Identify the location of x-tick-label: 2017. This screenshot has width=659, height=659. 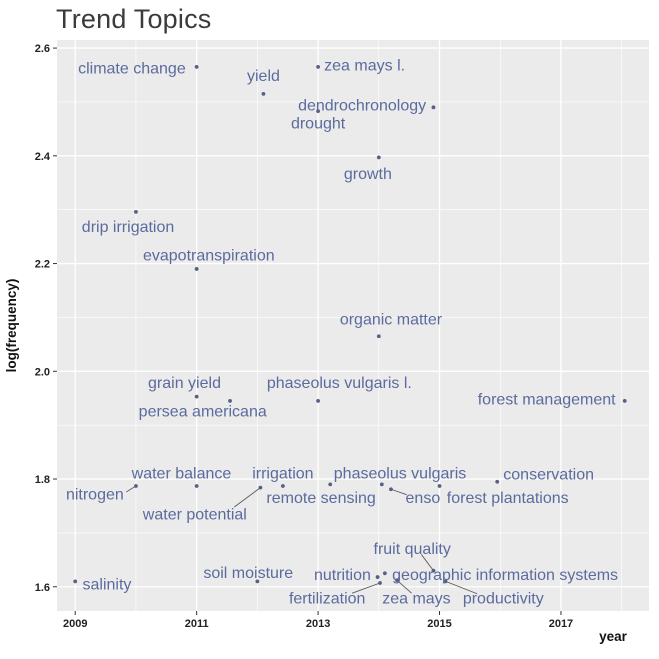
(561, 624).